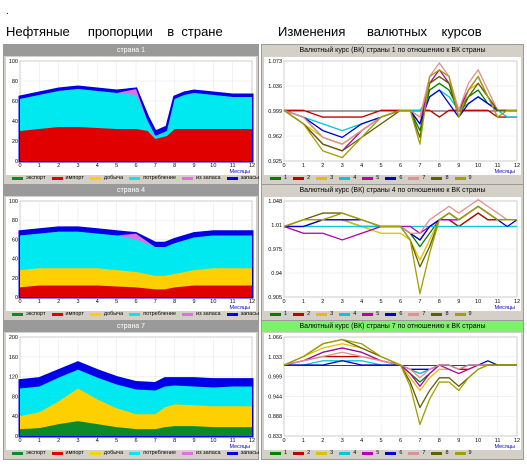 This screenshot has height=473, width=527. I want to click on legend-label: 8, so click(447, 178).